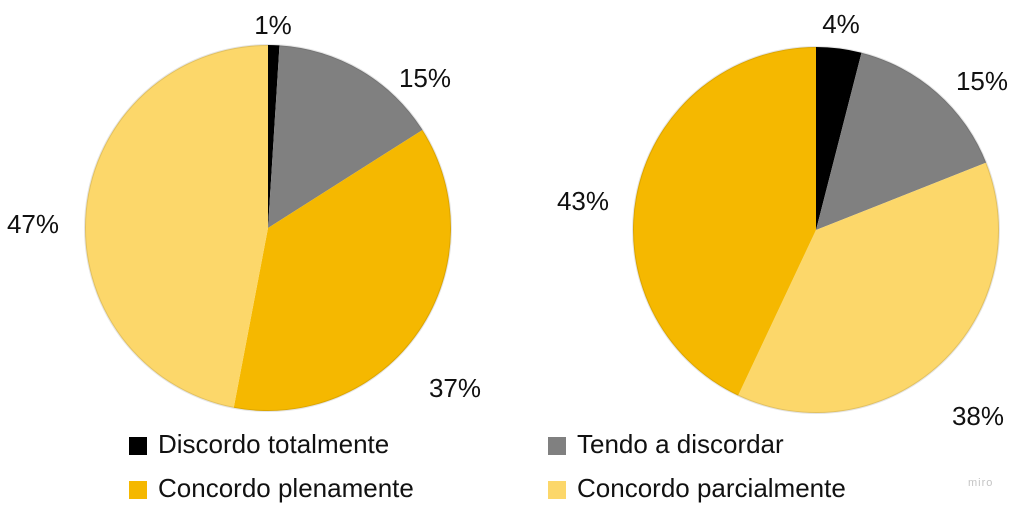 The width and height of the screenshot is (1024, 511). What do you see at coordinates (982, 81) in the screenshot?
I see `pie-2-data-label: 15%` at bounding box center [982, 81].